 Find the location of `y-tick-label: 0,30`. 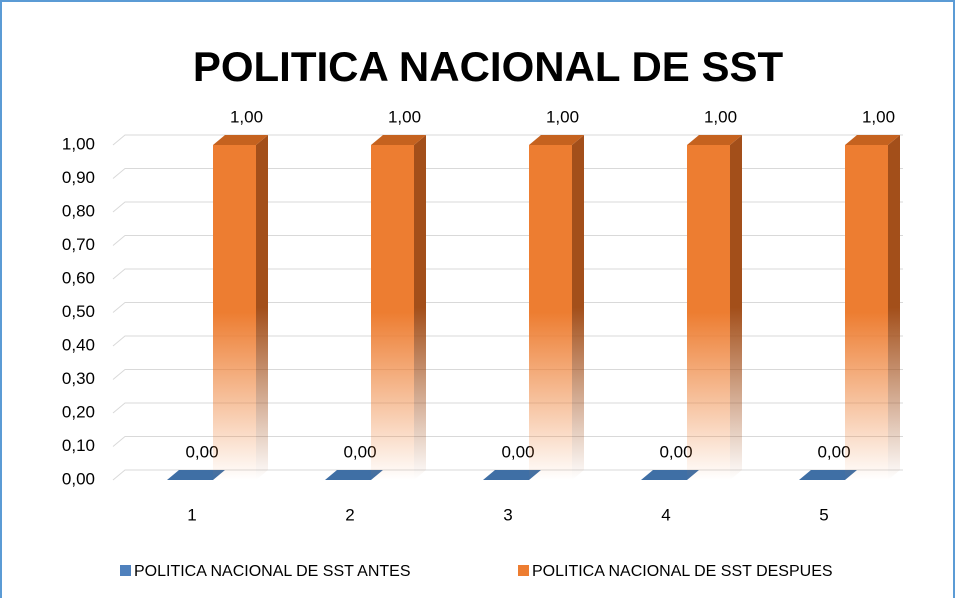

y-tick-label: 0,30 is located at coordinates (78, 378).